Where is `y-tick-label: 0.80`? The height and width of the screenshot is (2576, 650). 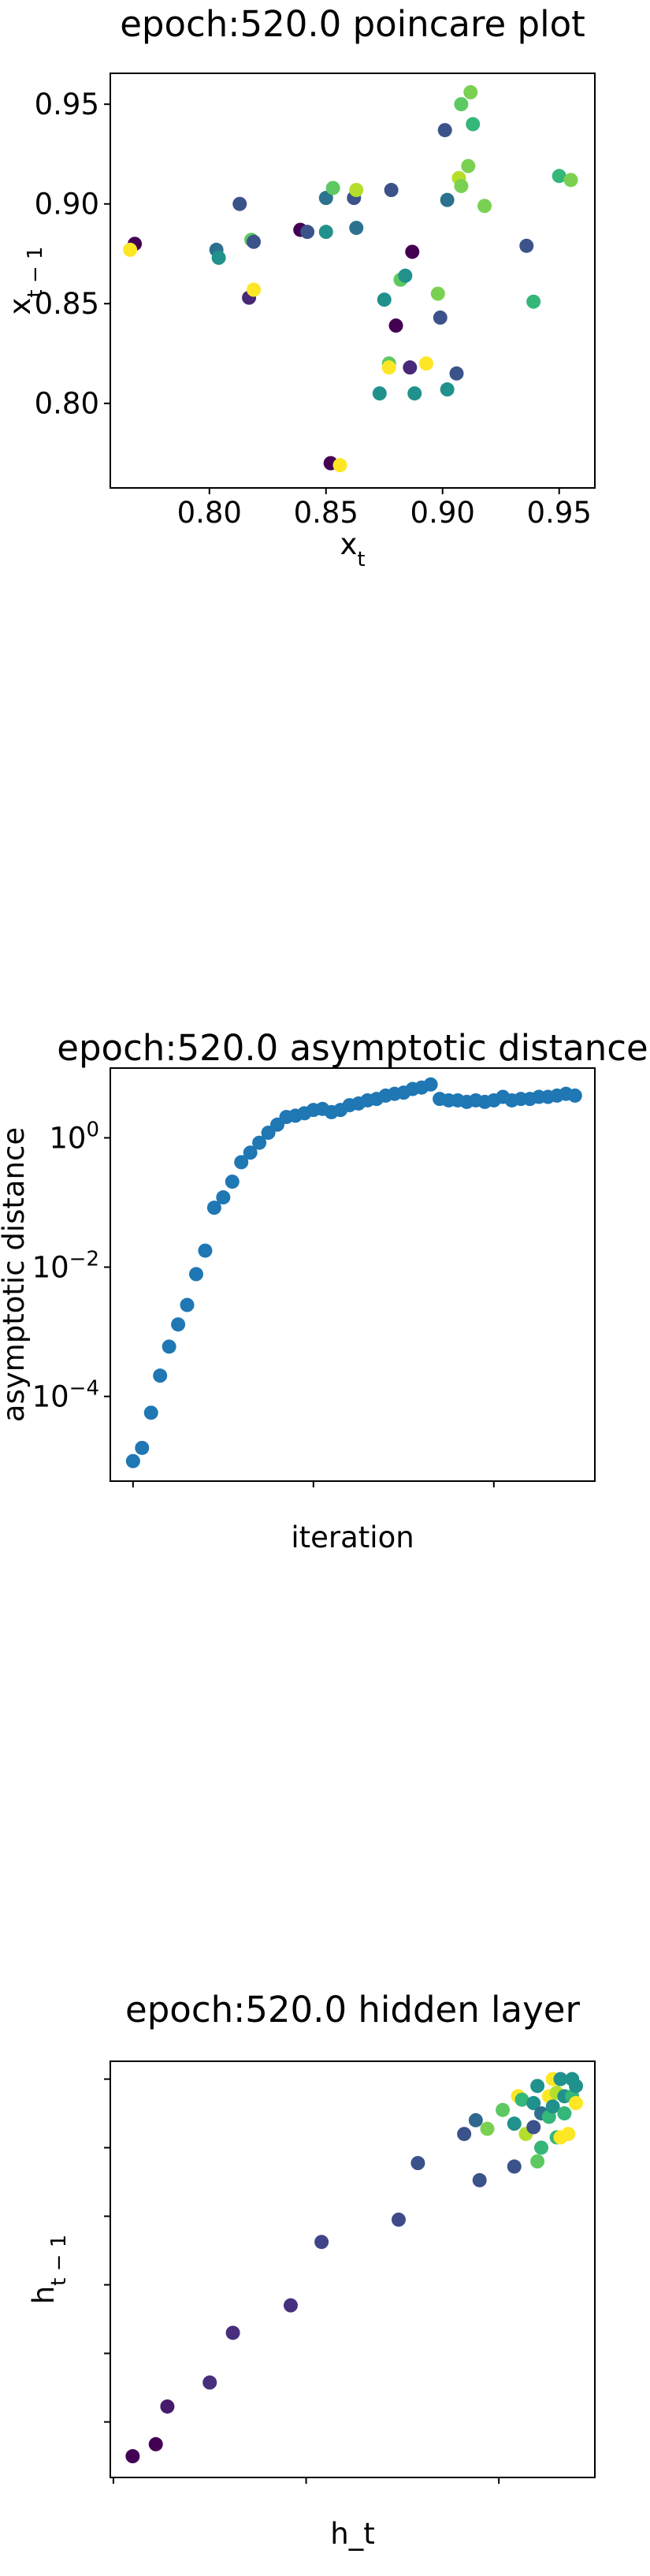 y-tick-label: 0.80 is located at coordinates (67, 404).